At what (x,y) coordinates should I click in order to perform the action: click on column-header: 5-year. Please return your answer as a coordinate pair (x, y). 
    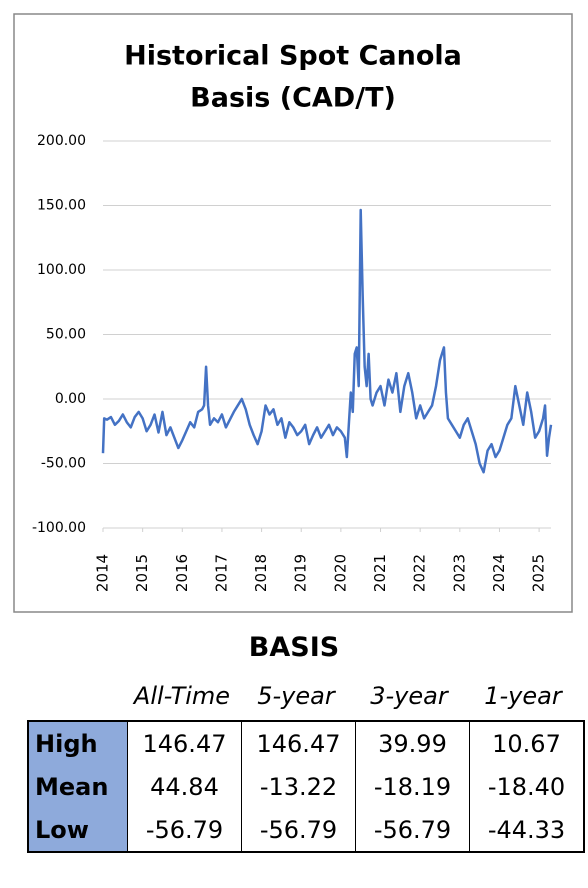
    Looking at the image, I should click on (296, 696).